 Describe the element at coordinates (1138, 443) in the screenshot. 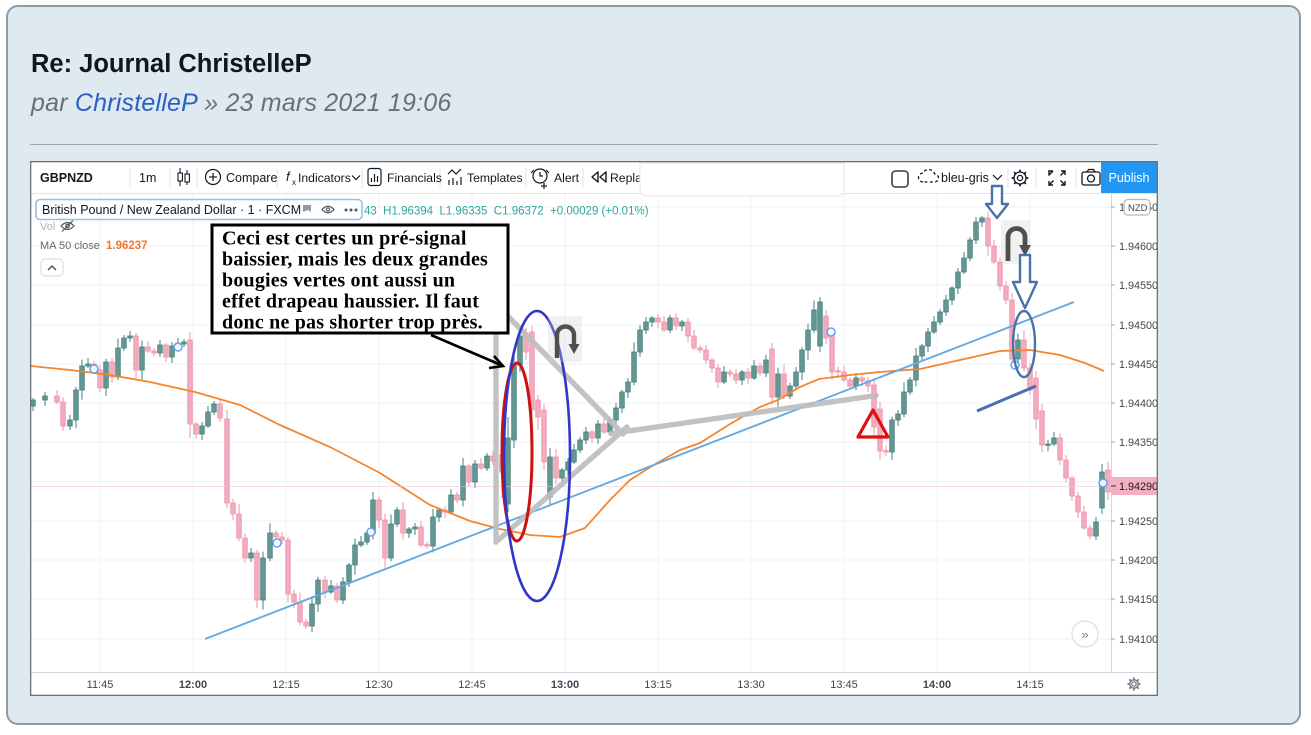

I see `svg-text: 1.94350` at that location.